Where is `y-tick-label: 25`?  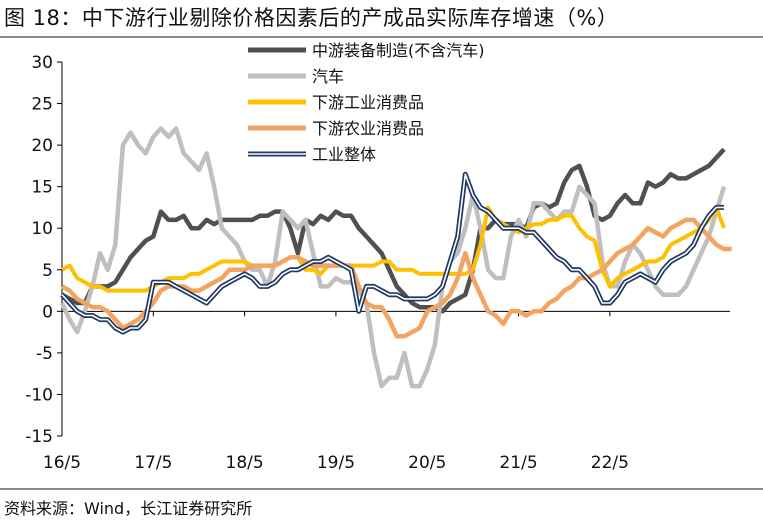 y-tick-label: 25 is located at coordinates (42, 105).